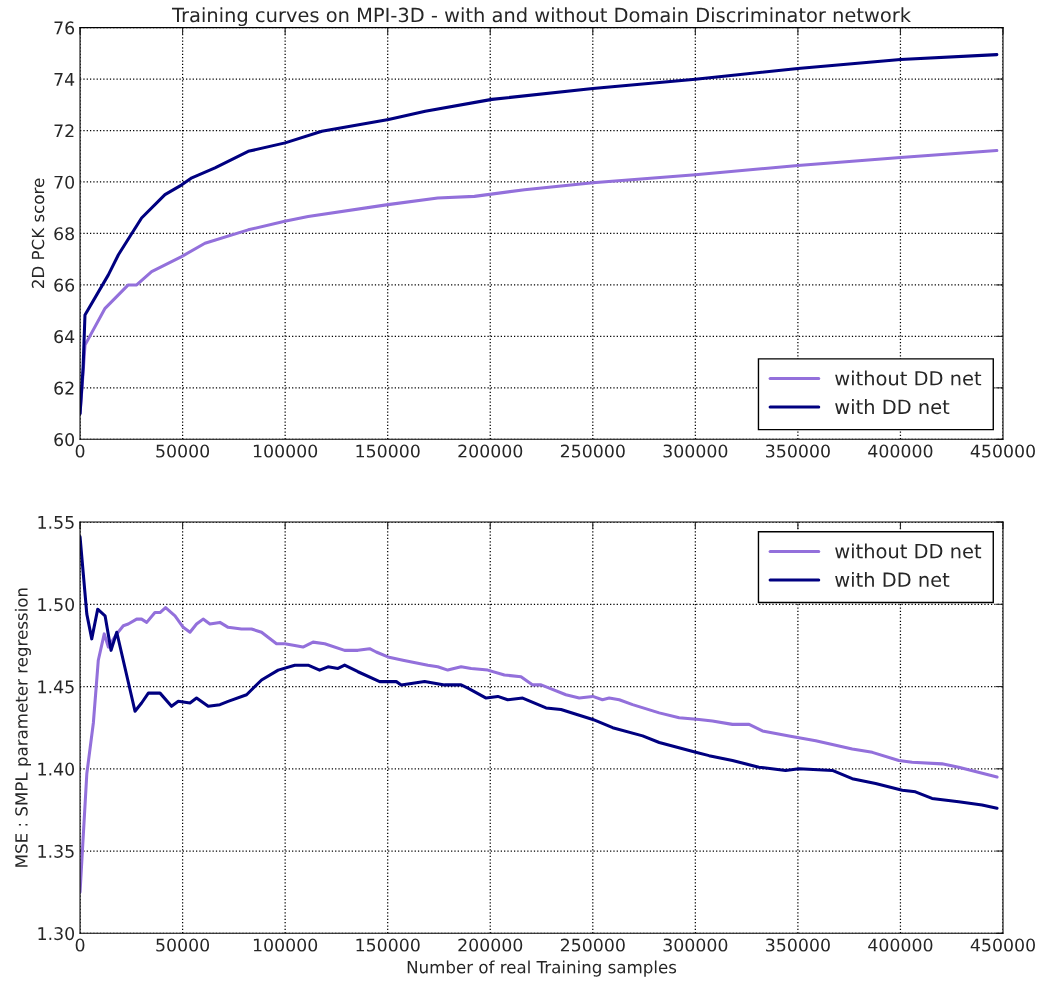 The width and height of the screenshot is (1045, 985). Describe the element at coordinates (56, 769) in the screenshot. I see `y-tick-label: 1.40` at that location.